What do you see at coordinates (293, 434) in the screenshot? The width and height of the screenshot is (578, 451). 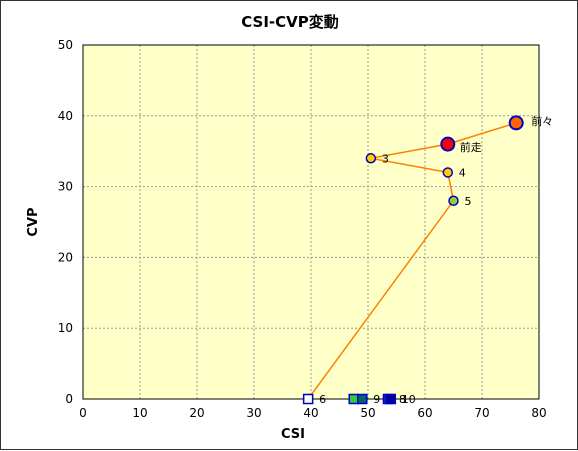 I see `x-axis-label: CSI` at bounding box center [293, 434].